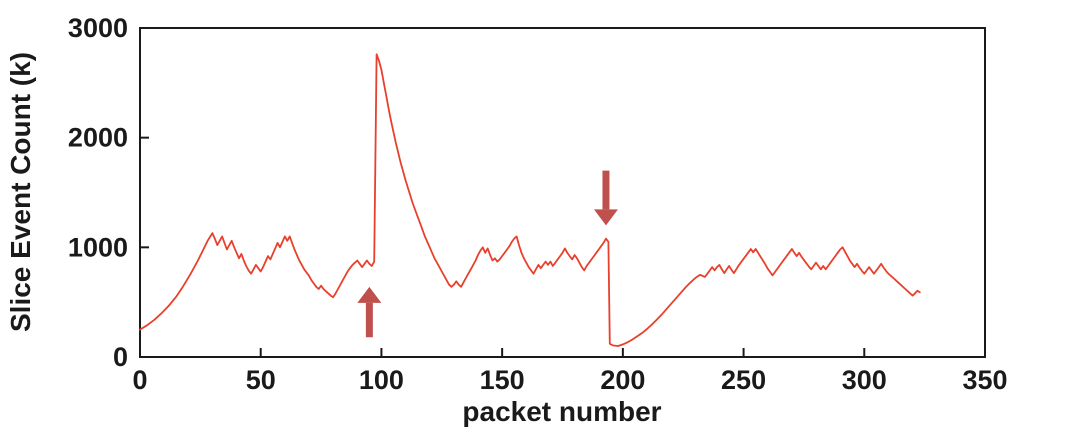  What do you see at coordinates (261, 380) in the screenshot?
I see `x-tick-label: 50` at bounding box center [261, 380].